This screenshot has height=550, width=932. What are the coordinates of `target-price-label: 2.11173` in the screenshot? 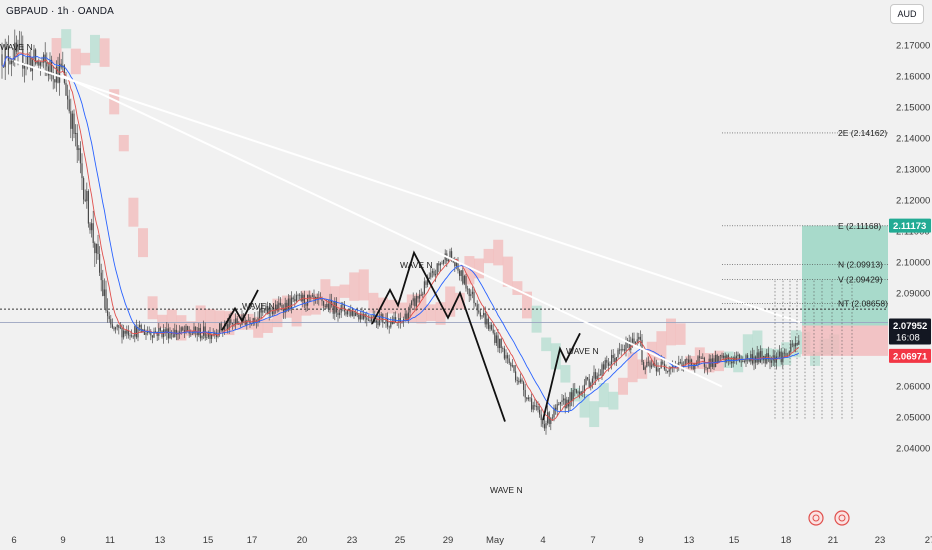 It's located at (909, 226).